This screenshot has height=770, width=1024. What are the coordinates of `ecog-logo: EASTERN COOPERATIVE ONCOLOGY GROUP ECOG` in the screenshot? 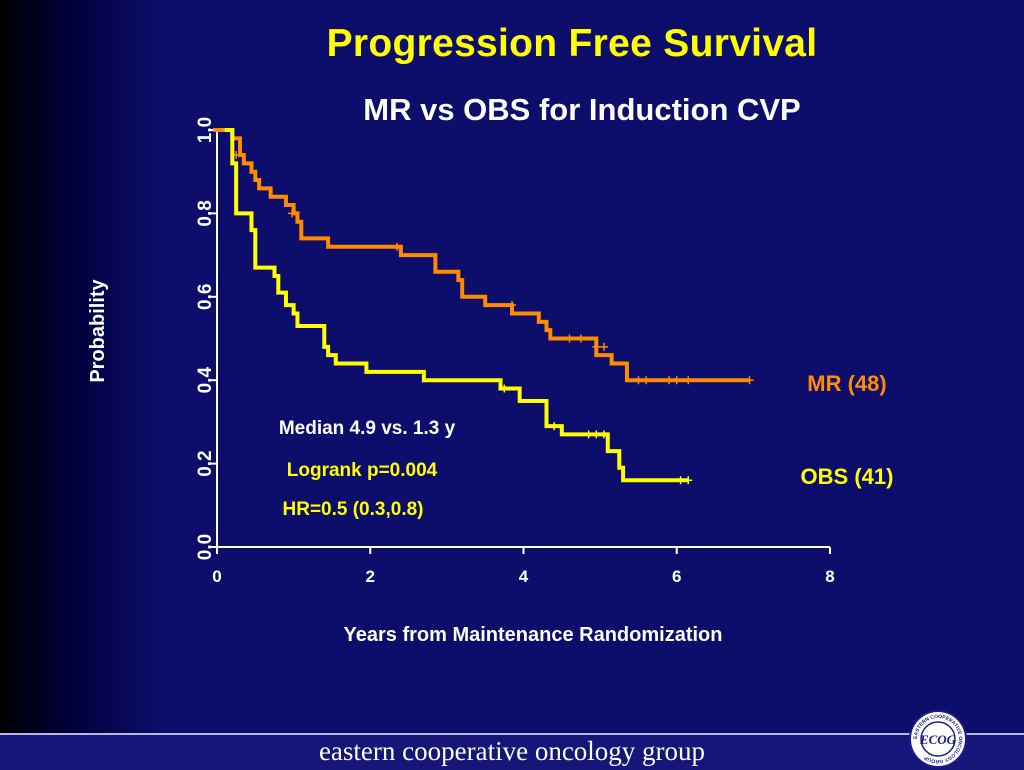 It's located at (938, 739).